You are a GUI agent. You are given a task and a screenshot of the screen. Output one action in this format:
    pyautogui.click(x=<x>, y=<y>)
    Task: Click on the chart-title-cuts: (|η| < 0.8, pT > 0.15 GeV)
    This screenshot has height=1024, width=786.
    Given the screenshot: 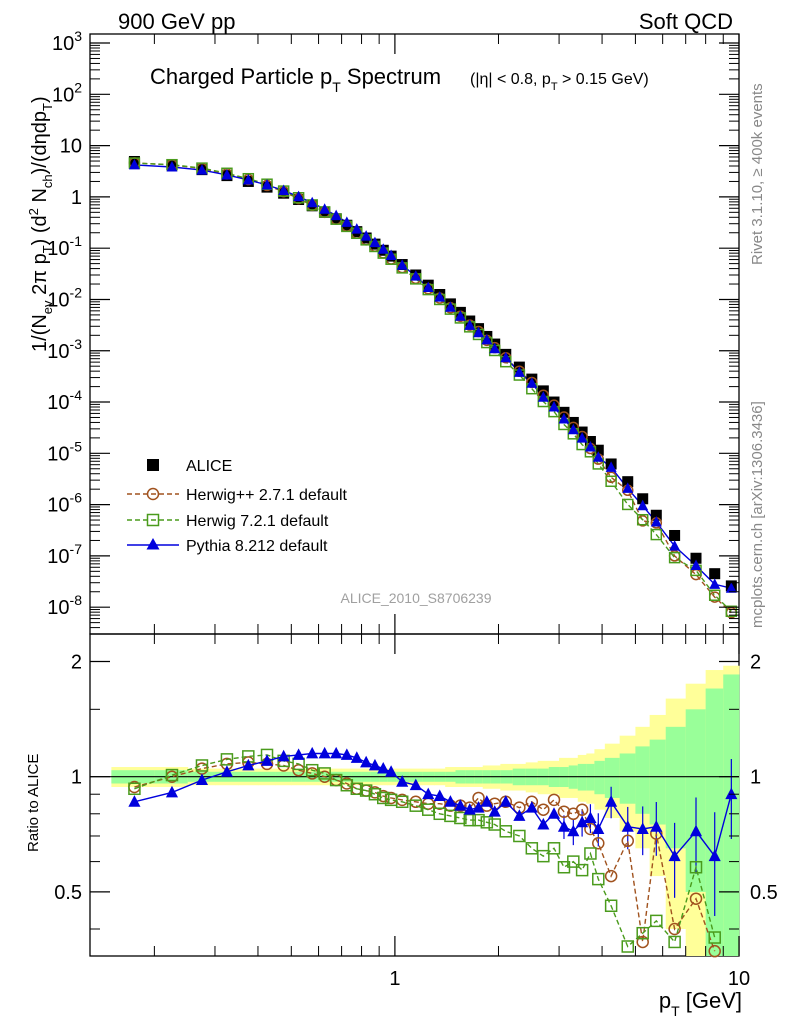 What is the action you would take?
    pyautogui.click(x=559, y=82)
    